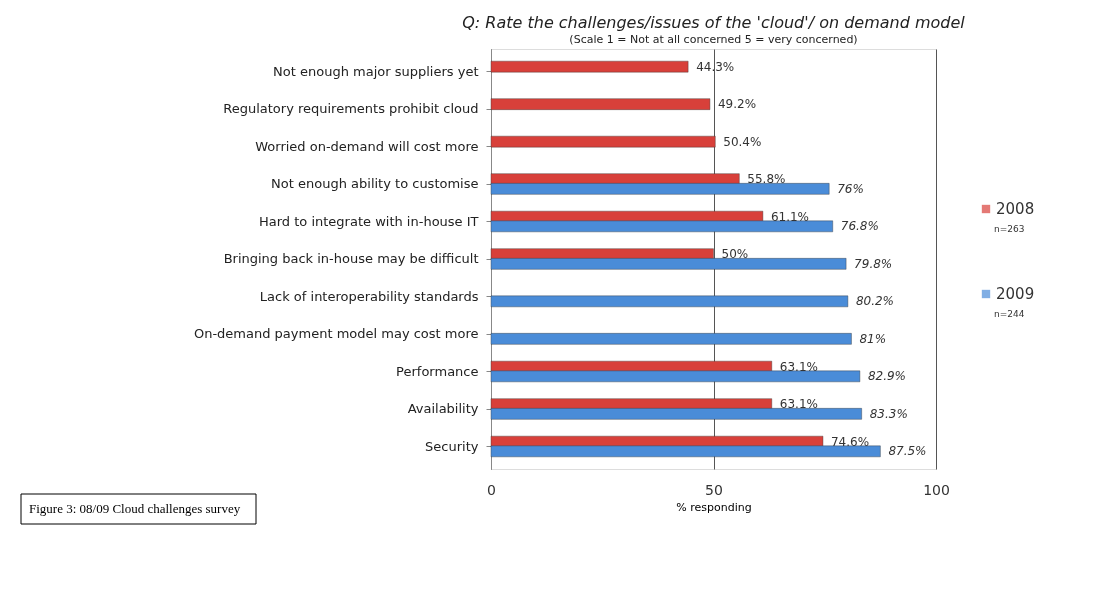 This screenshot has width=1105, height=589. Describe the element at coordinates (376, 71) in the screenshot. I see `y-tick-label: Not enough major suppliers yet` at that location.